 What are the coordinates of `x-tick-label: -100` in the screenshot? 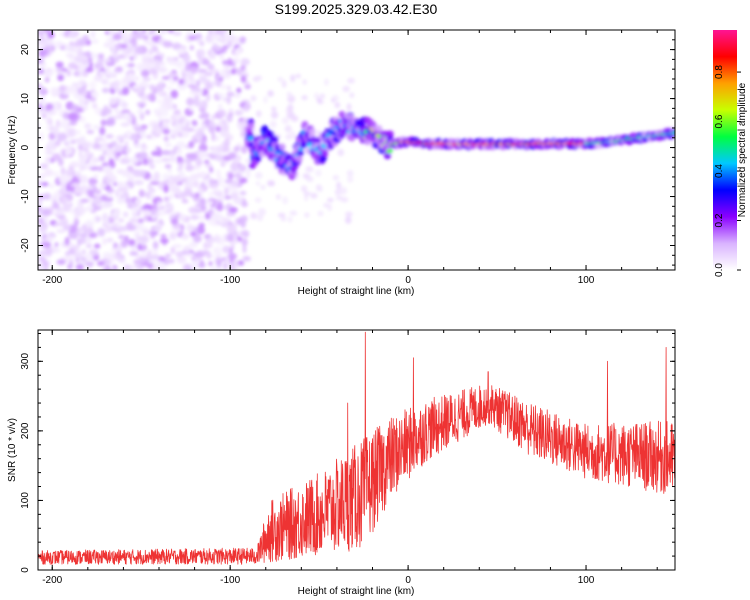 It's located at (230, 280).